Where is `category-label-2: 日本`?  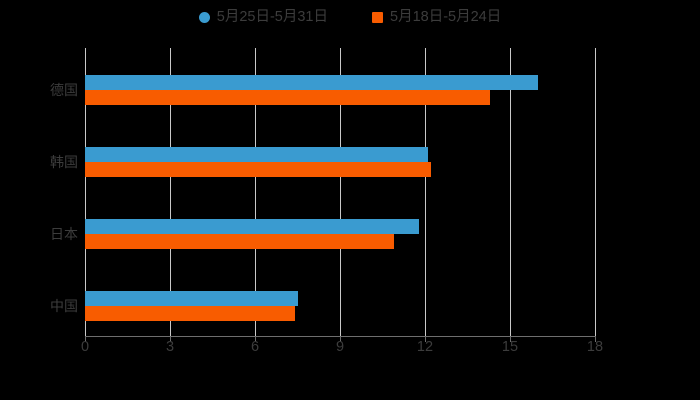
category-label-2: 日本 is located at coordinates (64, 234).